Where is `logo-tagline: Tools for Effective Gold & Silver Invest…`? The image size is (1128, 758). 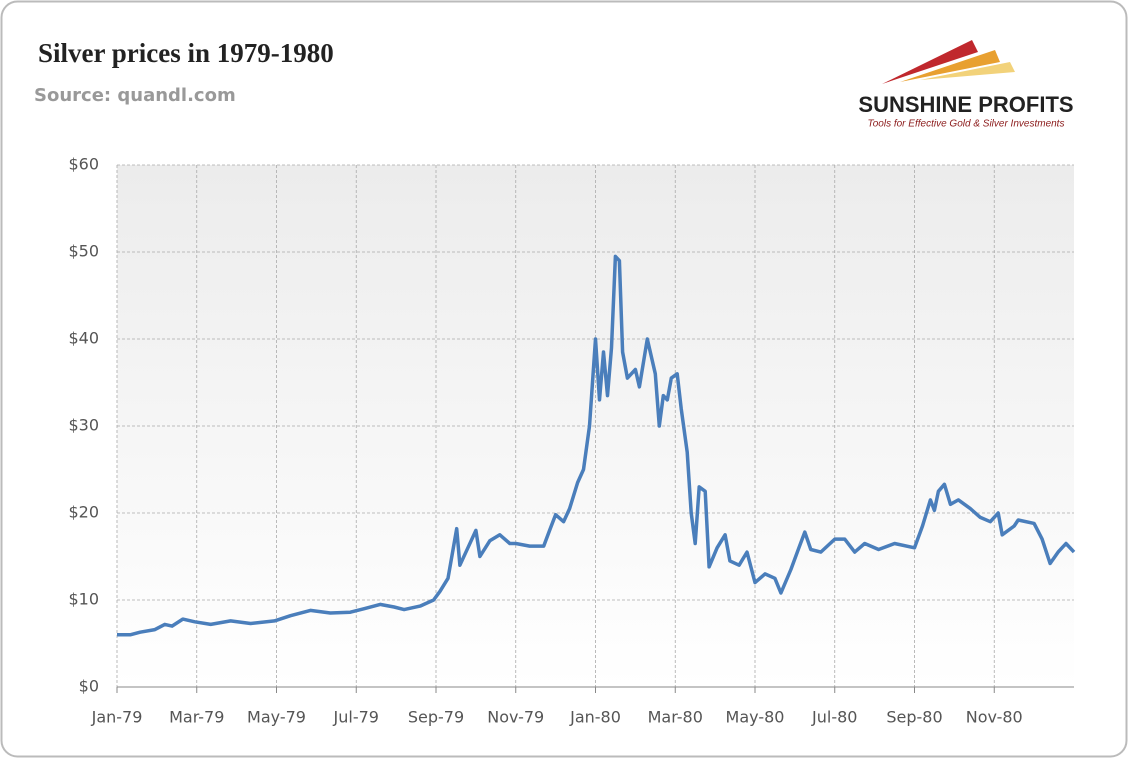
logo-tagline: Tools for Effective Gold & Silver Invest… is located at coordinates (966, 124).